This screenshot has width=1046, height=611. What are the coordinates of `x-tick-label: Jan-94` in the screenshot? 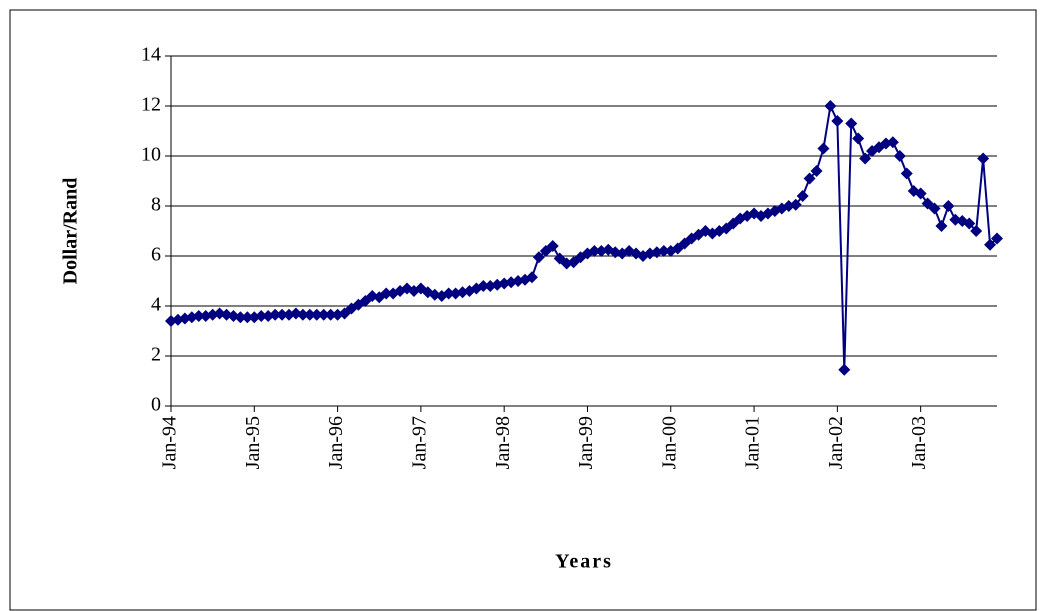 It's located at (170, 442).